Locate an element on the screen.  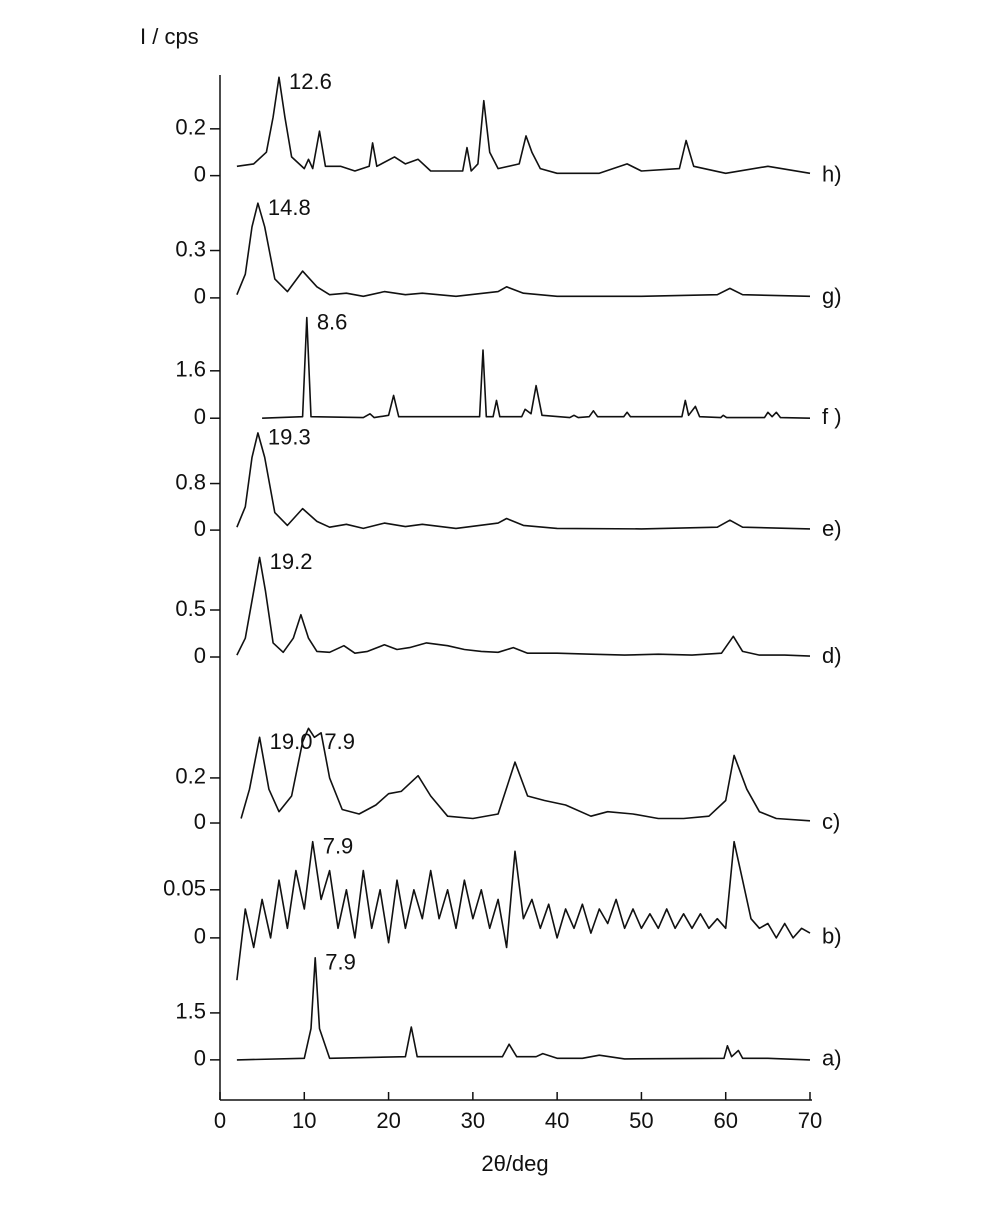
peak-annotation: 8.6 is located at coordinates (332, 321).